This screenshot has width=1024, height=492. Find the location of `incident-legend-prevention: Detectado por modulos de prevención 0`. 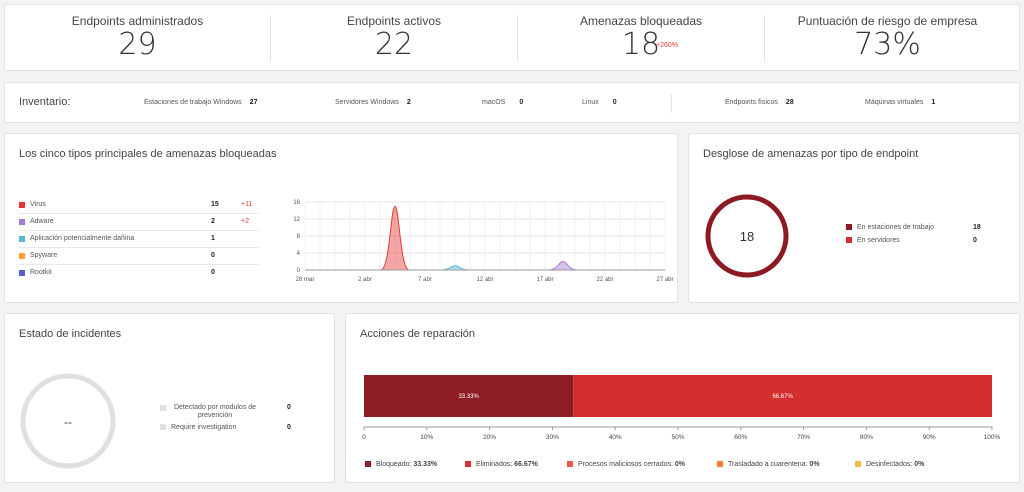

incident-legend-prevention: Detectado por modulos de prevención 0 is located at coordinates (225, 412).